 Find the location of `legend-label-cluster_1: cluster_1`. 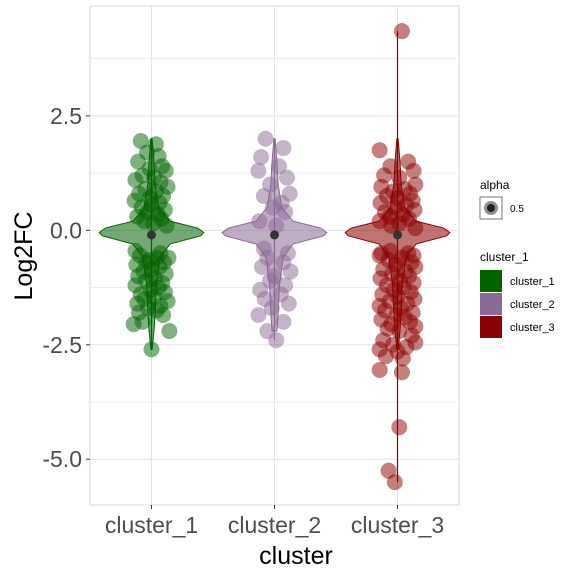

legend-label-cluster_1: cluster_1 is located at coordinates (532, 282).